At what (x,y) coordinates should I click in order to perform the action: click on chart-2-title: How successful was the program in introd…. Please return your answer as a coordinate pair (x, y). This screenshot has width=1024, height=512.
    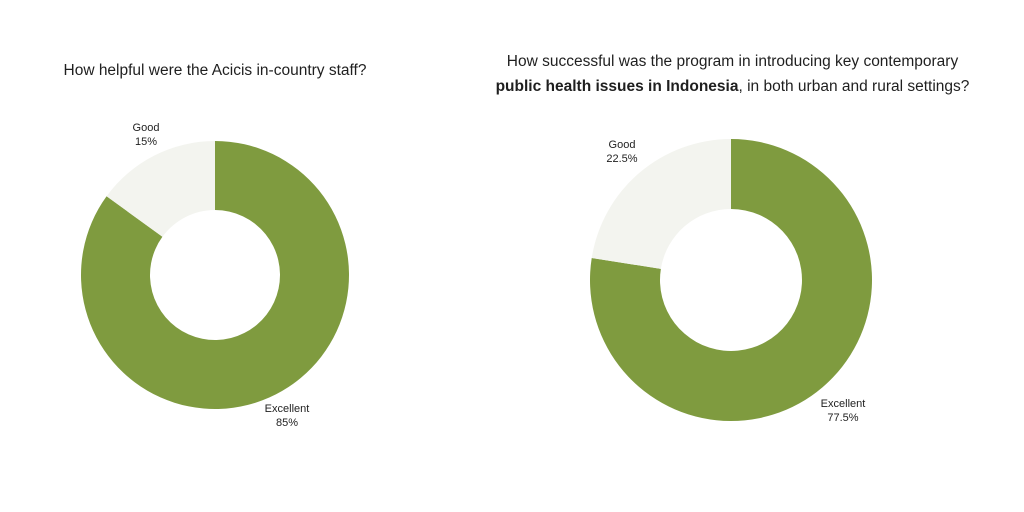
    Looking at the image, I should click on (732, 74).